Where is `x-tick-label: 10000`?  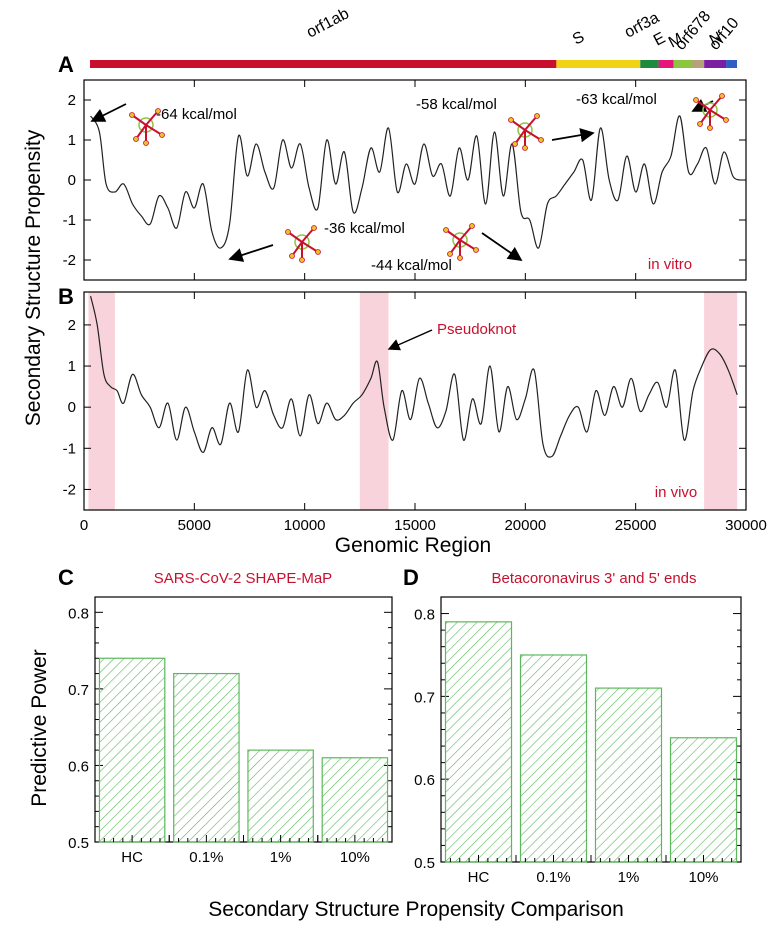 x-tick-label: 10000 is located at coordinates (305, 525).